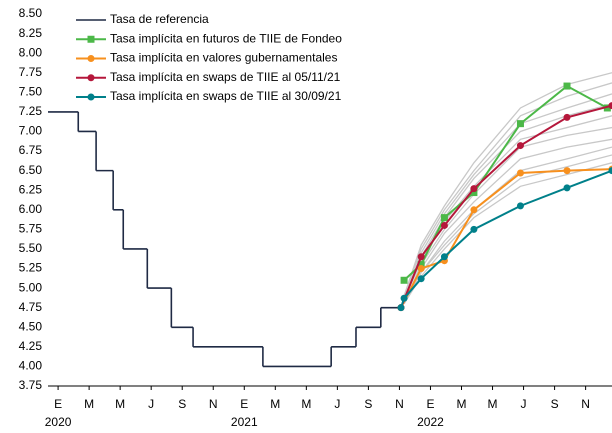  I want to click on y-tick-label: 8.00, so click(31, 52).